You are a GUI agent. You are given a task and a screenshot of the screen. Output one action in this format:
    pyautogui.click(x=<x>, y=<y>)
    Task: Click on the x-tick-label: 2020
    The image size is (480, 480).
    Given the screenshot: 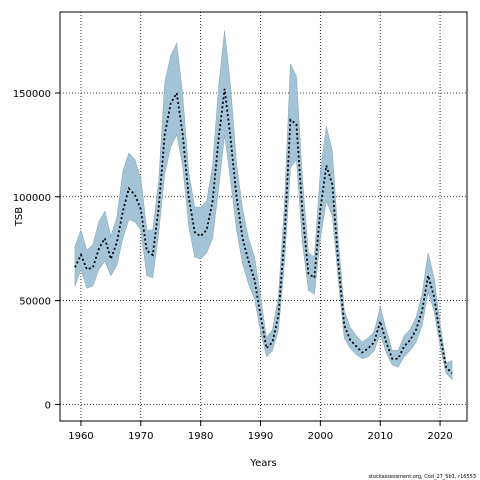 What is the action you would take?
    pyautogui.click(x=439, y=436)
    